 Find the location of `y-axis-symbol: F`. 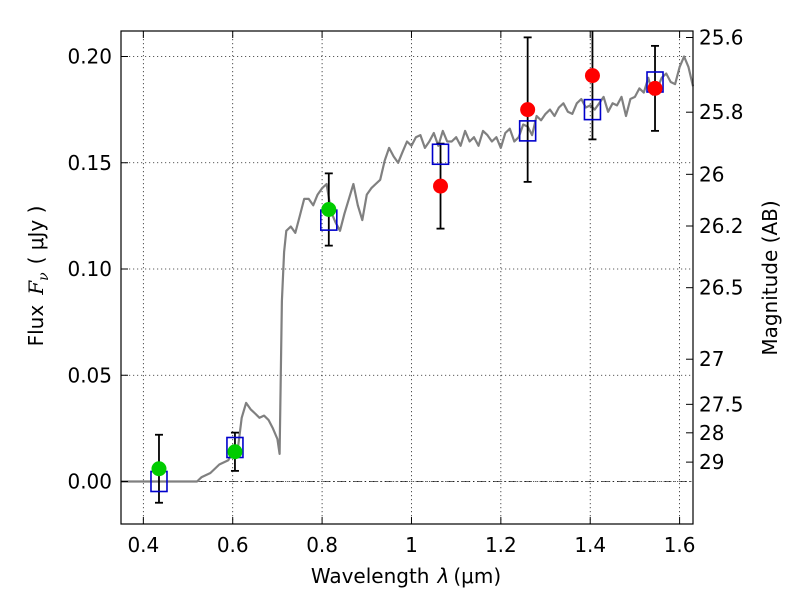

y-axis-symbol: F is located at coordinates (36, 288).